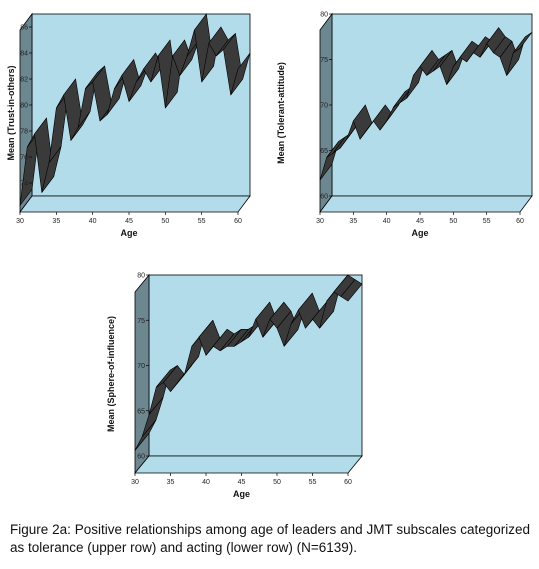 This screenshot has width=539, height=569. Describe the element at coordinates (24, 184) in the screenshot. I see `y-tick-label: 74` at that location.